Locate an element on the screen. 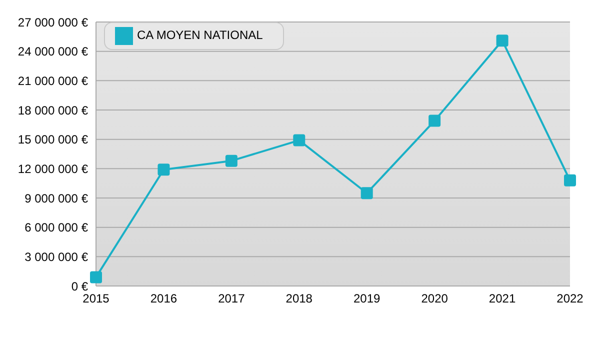 Image resolution: width=600 pixels, height=350 pixels. x-tick-label: 2017 is located at coordinates (232, 299).